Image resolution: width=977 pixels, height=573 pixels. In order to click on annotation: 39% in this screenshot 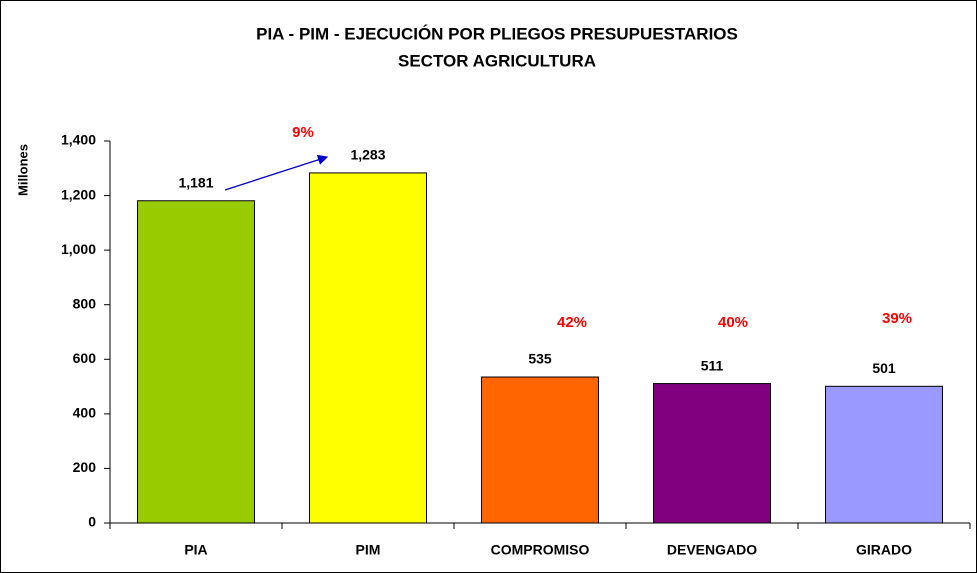, I will do `click(897, 318)`.